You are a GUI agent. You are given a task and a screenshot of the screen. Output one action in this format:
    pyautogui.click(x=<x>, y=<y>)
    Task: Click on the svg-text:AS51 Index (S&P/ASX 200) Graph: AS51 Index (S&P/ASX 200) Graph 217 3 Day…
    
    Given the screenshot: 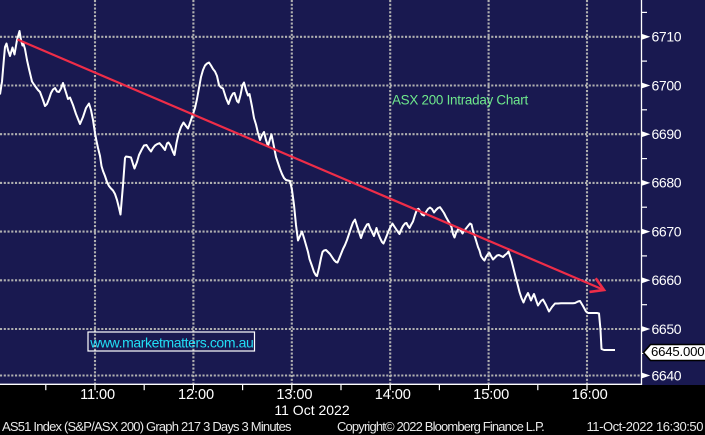 What is the action you would take?
    pyautogui.click(x=147, y=426)
    